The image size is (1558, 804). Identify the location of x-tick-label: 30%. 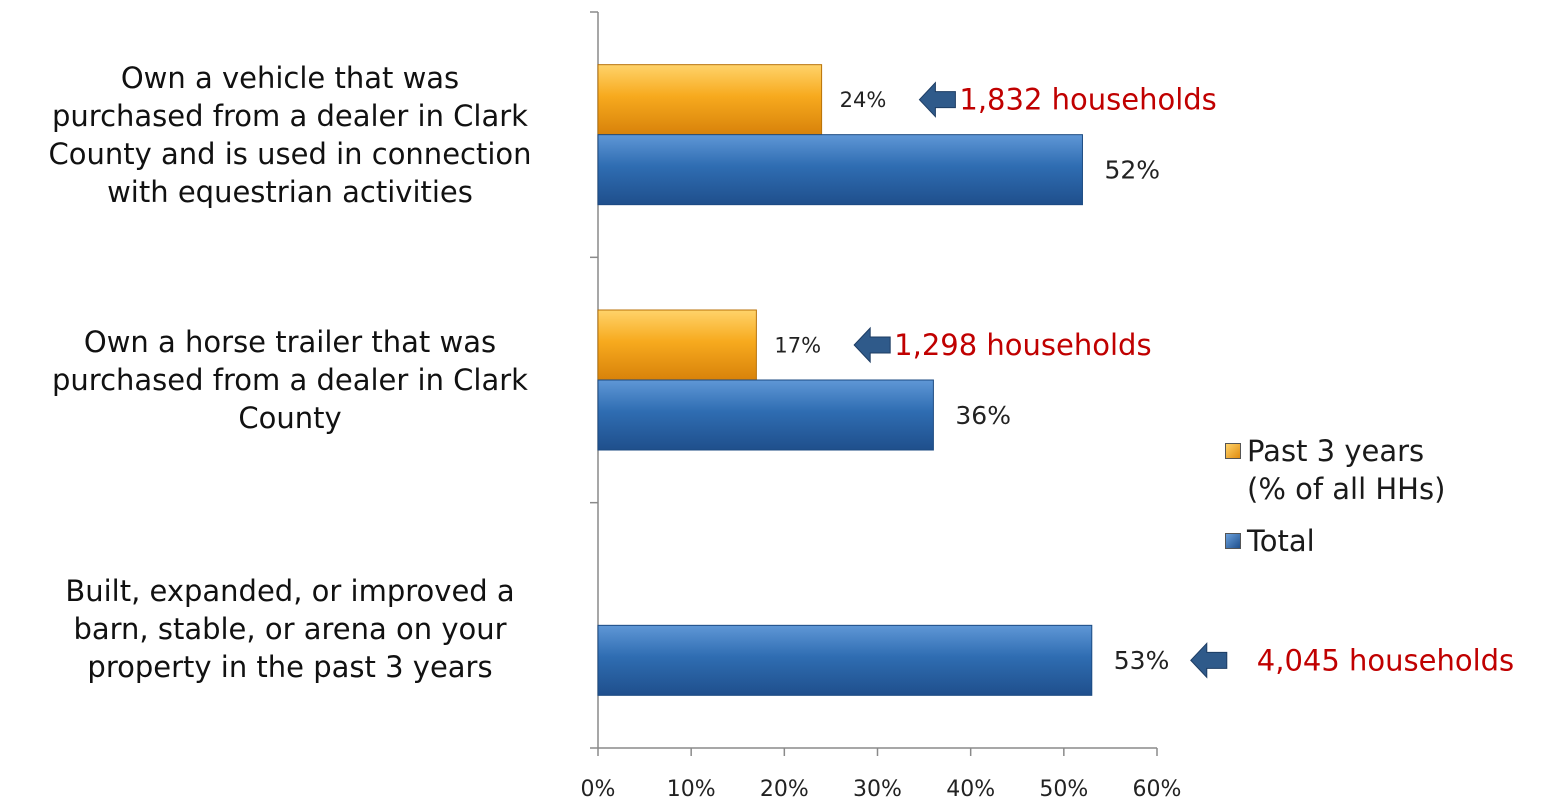
(877, 789).